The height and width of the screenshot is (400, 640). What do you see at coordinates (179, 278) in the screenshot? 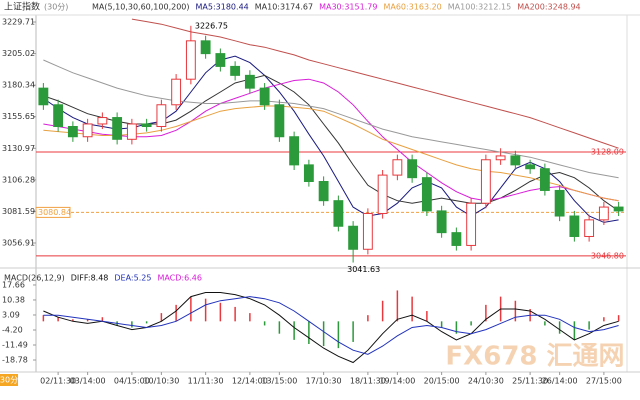
I see `legend-entry: MACD:6.46` at bounding box center [179, 278].